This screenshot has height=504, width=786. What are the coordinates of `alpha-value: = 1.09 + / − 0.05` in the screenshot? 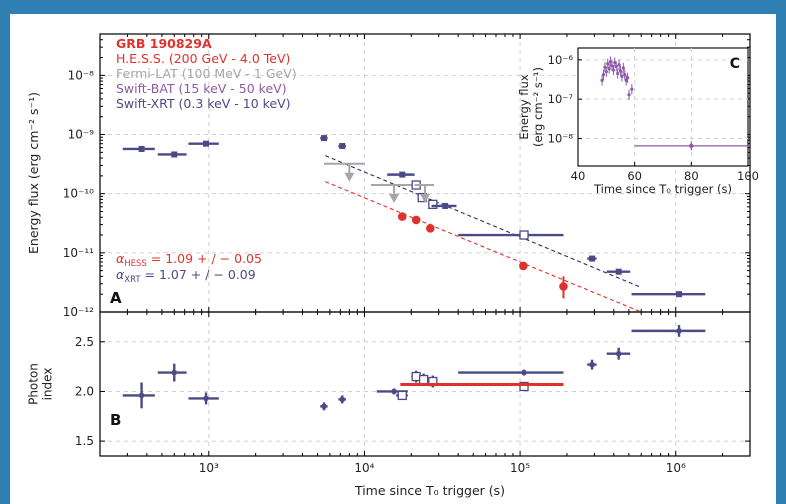 It's located at (204, 258).